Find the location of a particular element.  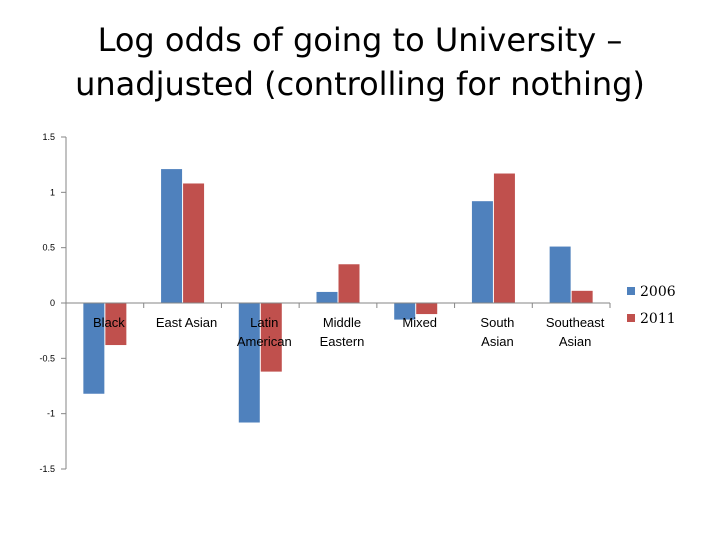

y-tick-label: 1 is located at coordinates (52, 192).